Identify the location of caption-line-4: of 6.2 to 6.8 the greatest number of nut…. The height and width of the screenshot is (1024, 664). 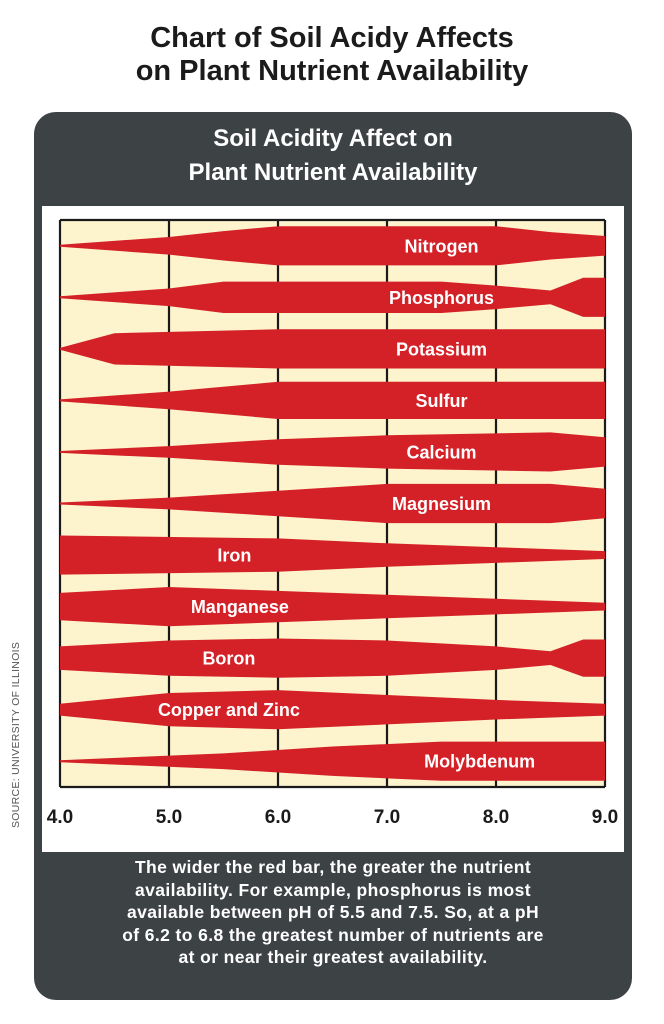
(333, 934).